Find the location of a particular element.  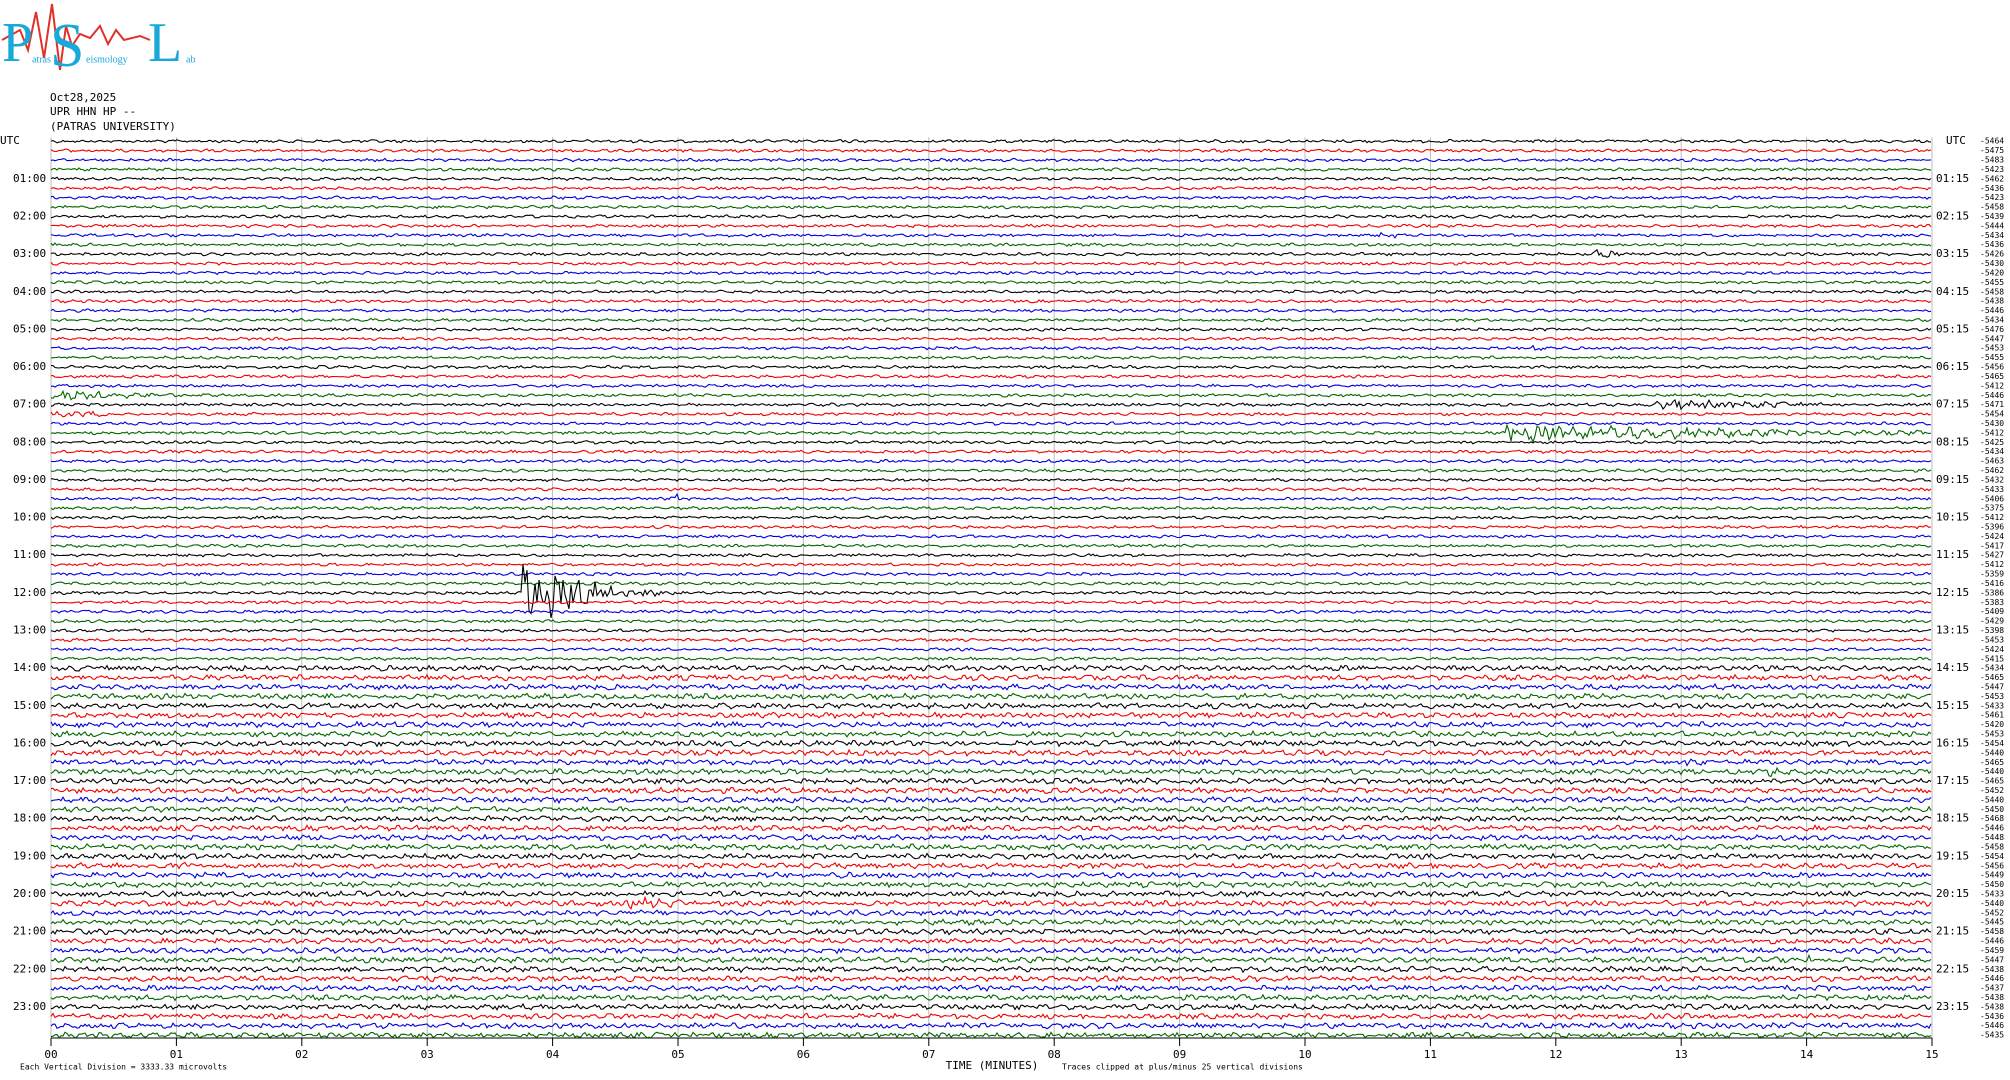

hour-label: 08:15 is located at coordinates (1952, 441).